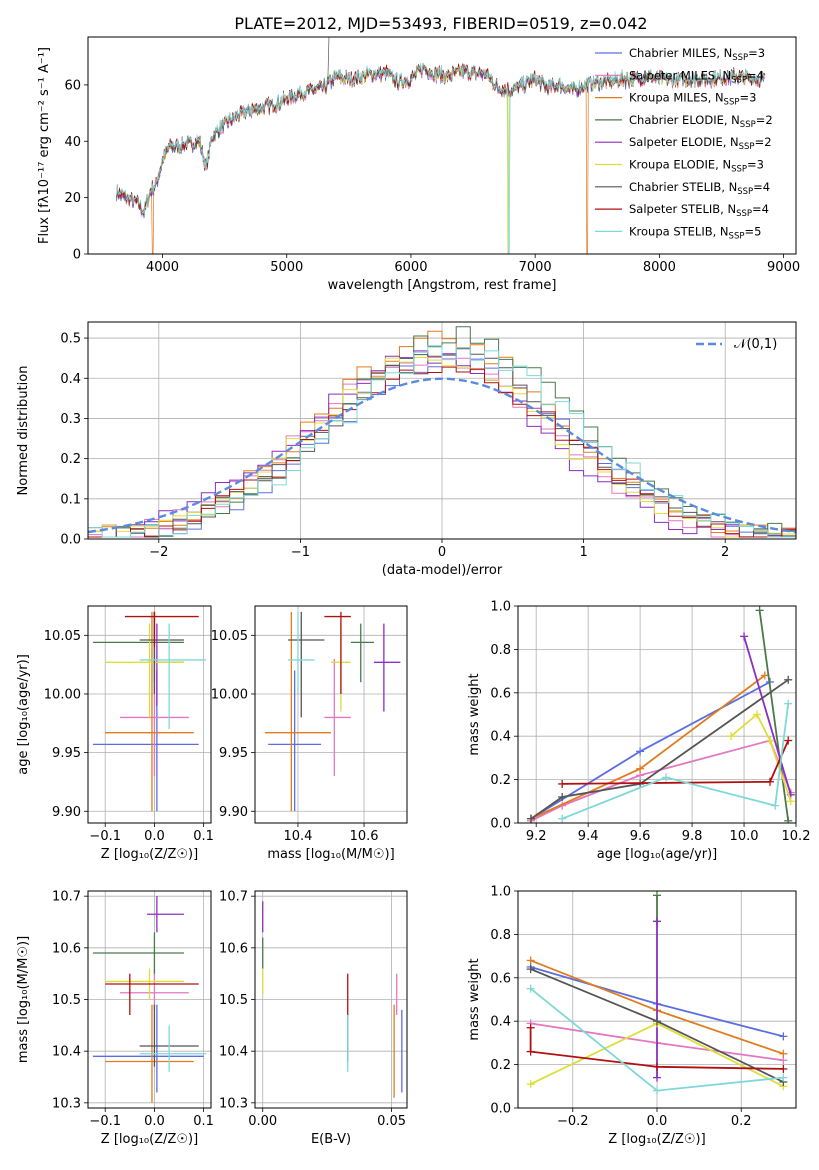  What do you see at coordinates (105, 1121) in the screenshot?
I see `x-tick-label: −0.1` at bounding box center [105, 1121].